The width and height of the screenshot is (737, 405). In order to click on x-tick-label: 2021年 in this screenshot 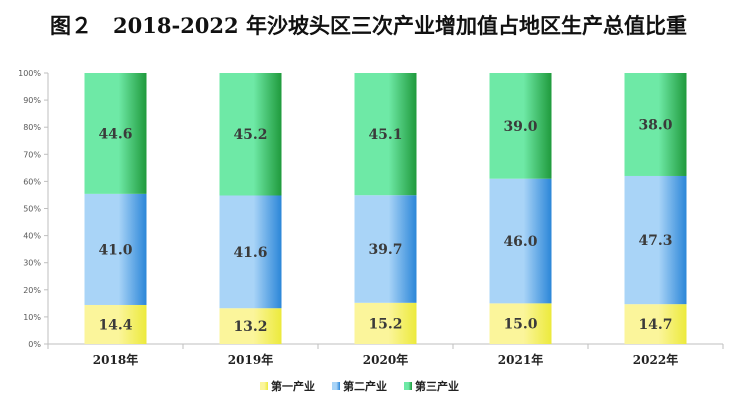, I will do `click(520, 359)`.